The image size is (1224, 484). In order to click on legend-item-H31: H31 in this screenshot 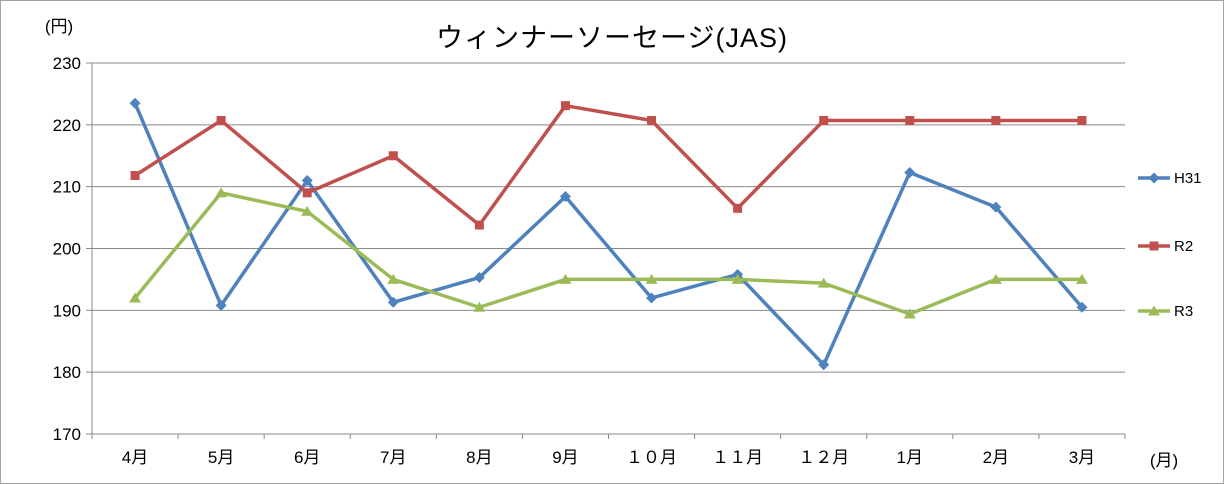, I will do `click(1169, 178)`.